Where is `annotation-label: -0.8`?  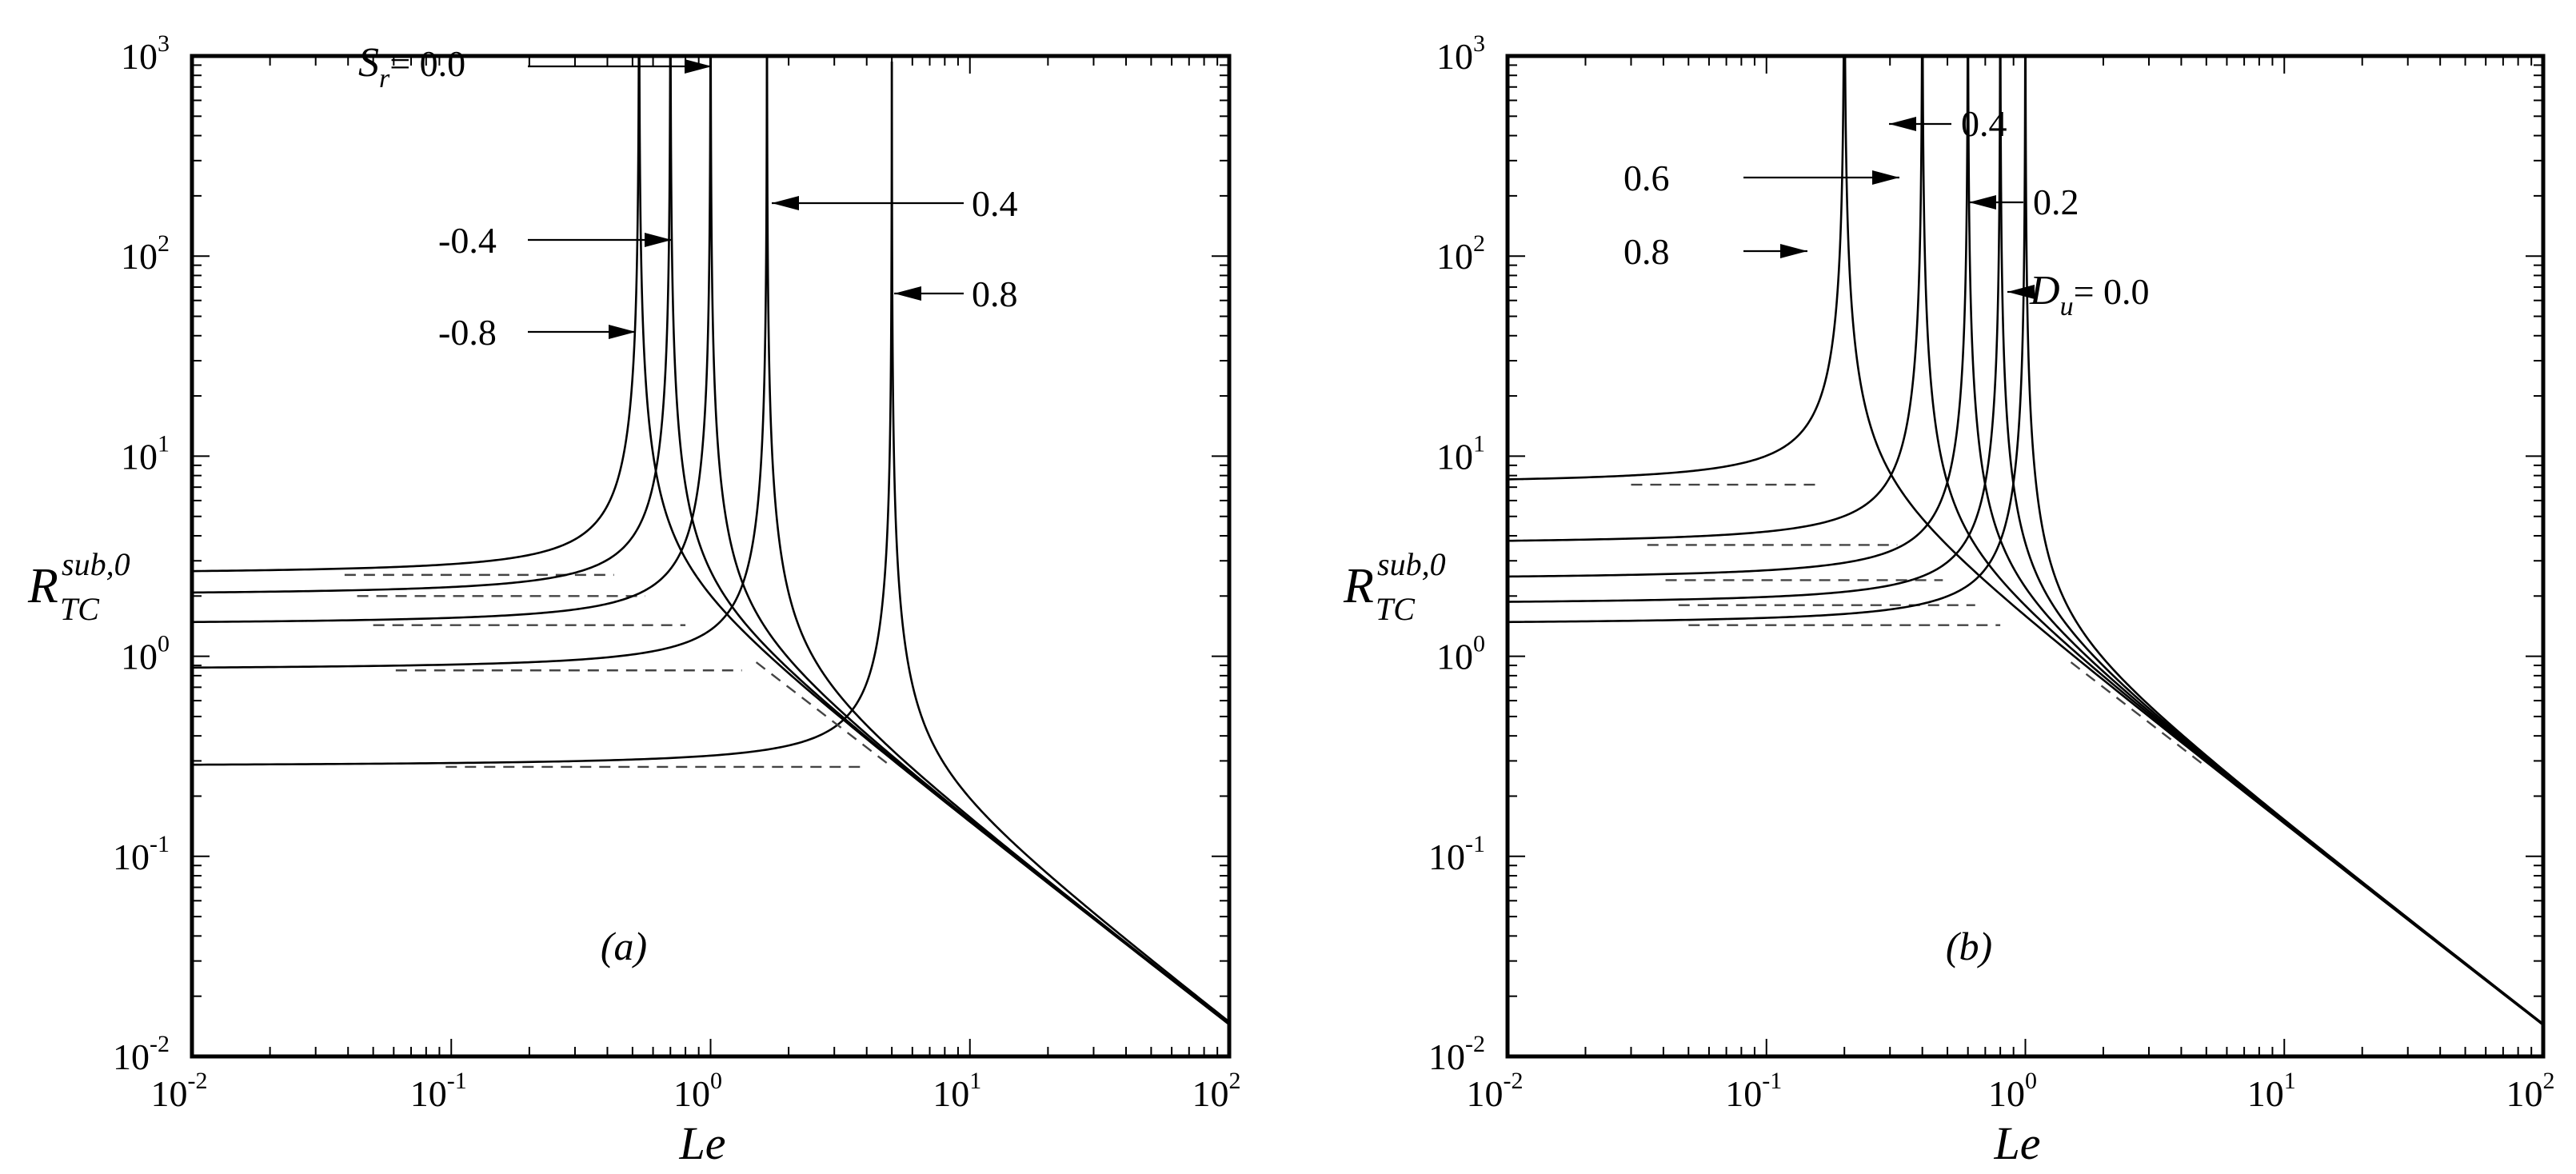
annotation-label: -0.8 is located at coordinates (467, 333).